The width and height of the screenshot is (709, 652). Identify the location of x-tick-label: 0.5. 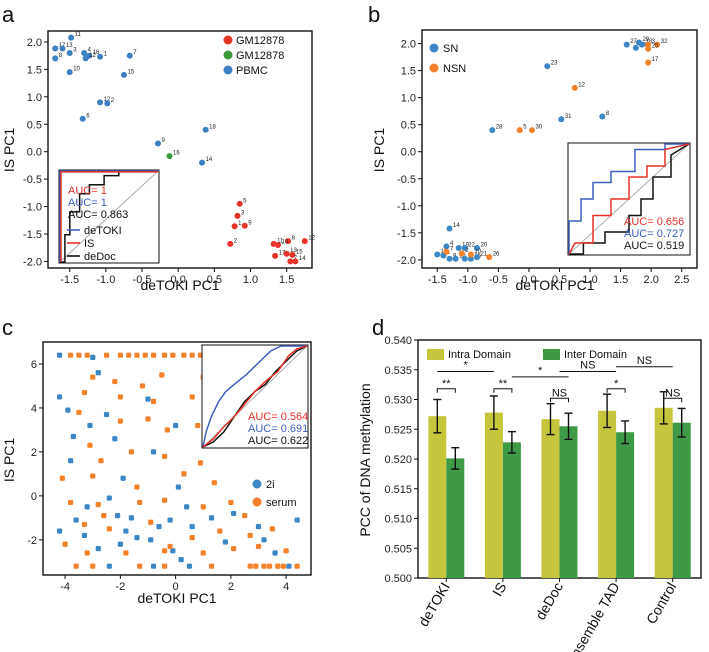
(559, 280).